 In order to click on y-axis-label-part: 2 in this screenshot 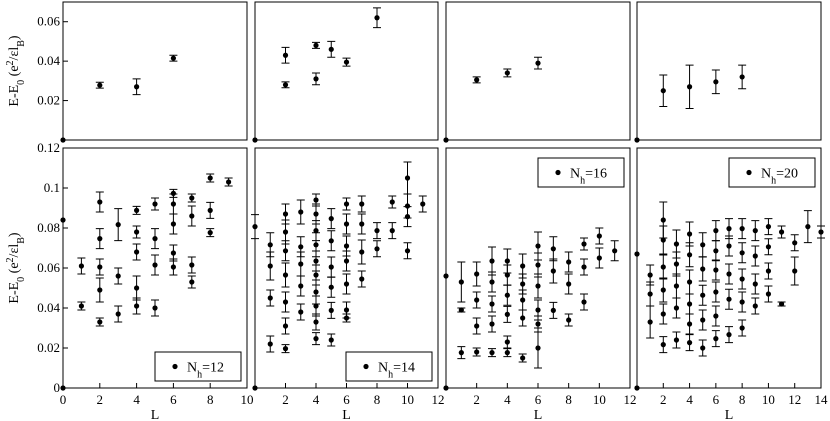, I will do `click(10, 259)`.